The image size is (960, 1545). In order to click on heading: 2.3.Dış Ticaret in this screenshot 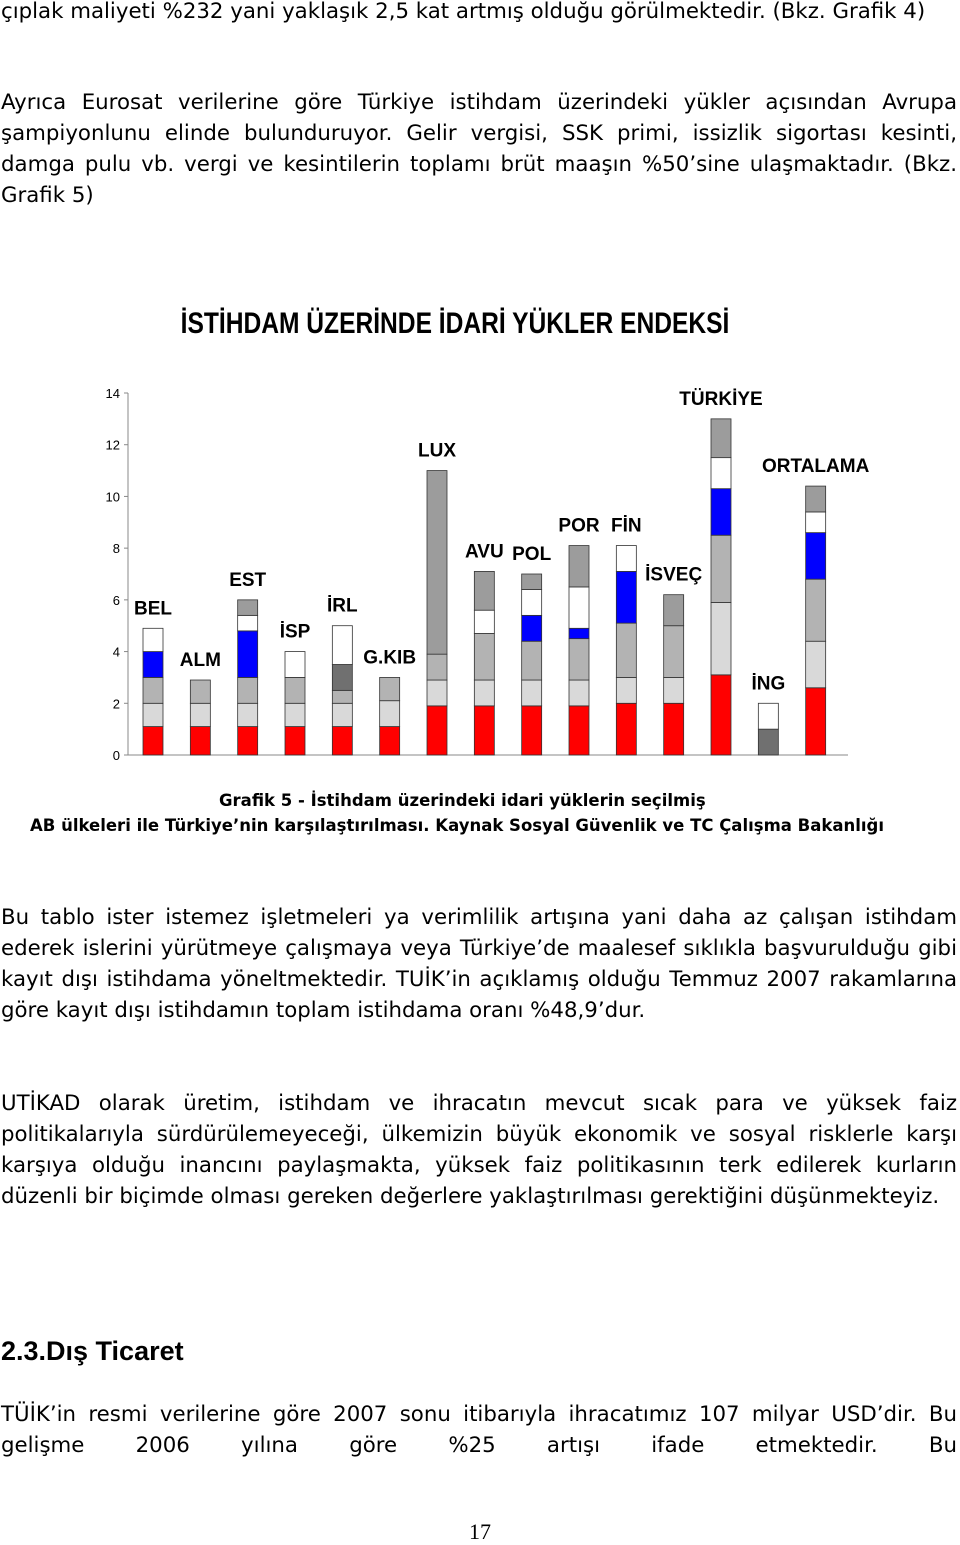, I will do `click(92, 1351)`.